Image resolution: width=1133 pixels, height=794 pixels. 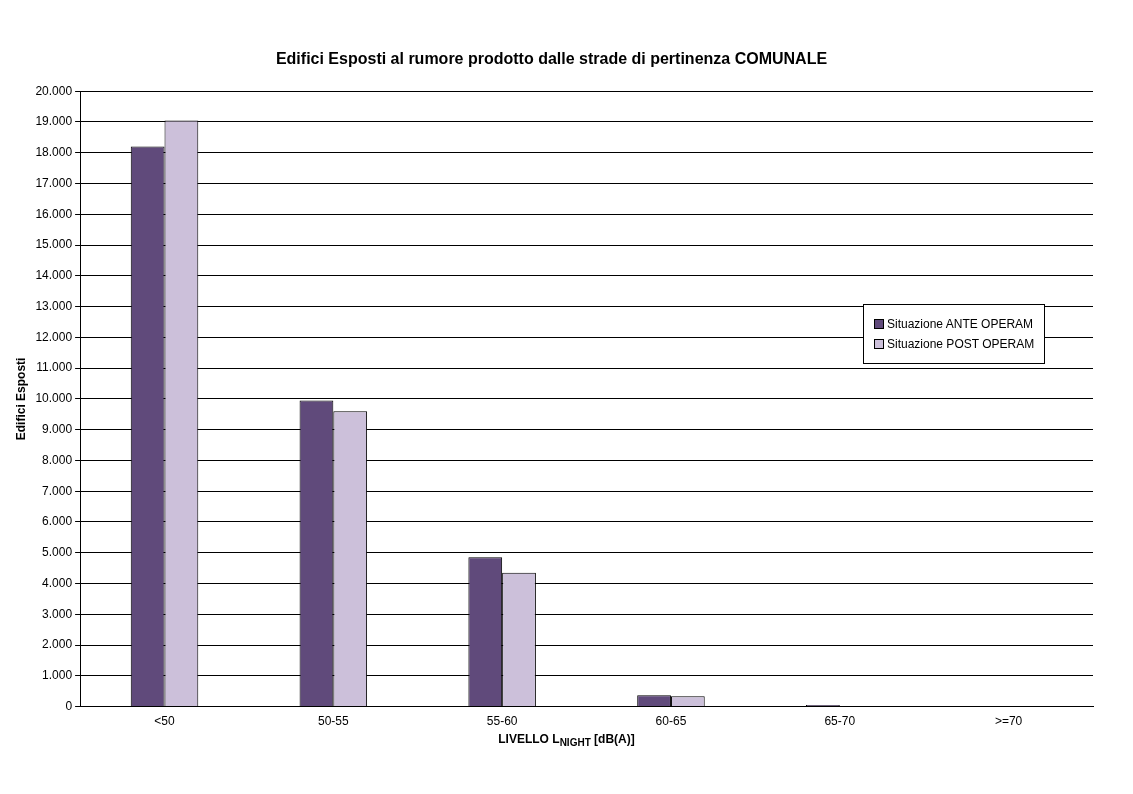 What do you see at coordinates (840, 721) in the screenshot?
I see `x-tick-label: 65-70` at bounding box center [840, 721].